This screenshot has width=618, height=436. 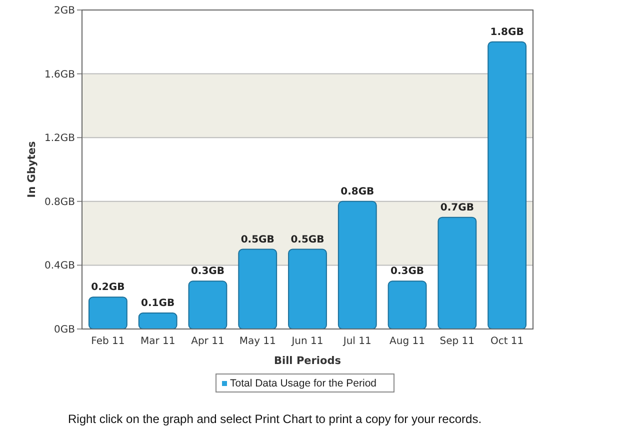 I want to click on x-tick-label: Aug 11, so click(x=407, y=341).